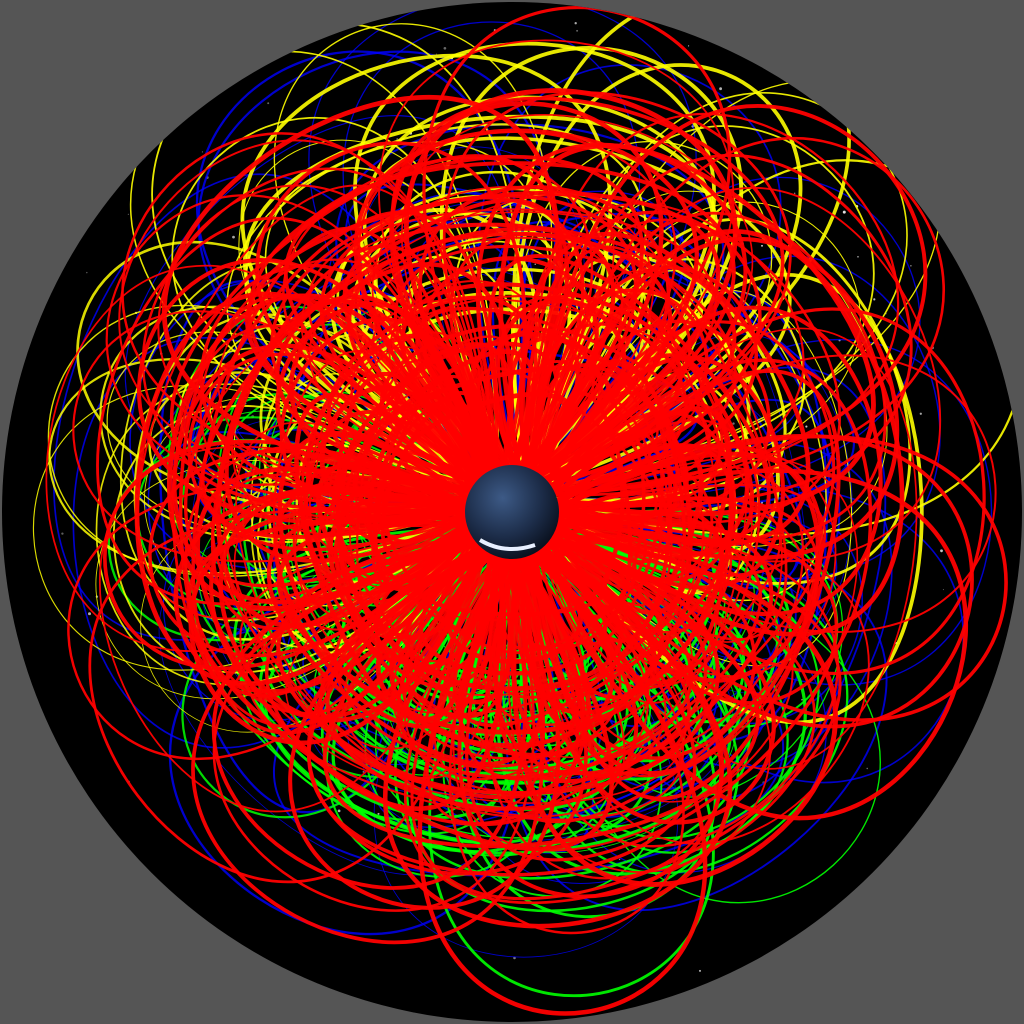 This screenshot has width=1024, height=1024. Describe the element at coordinates (507, 544) in the screenshot. I see `earth-ice-cap` at that location.